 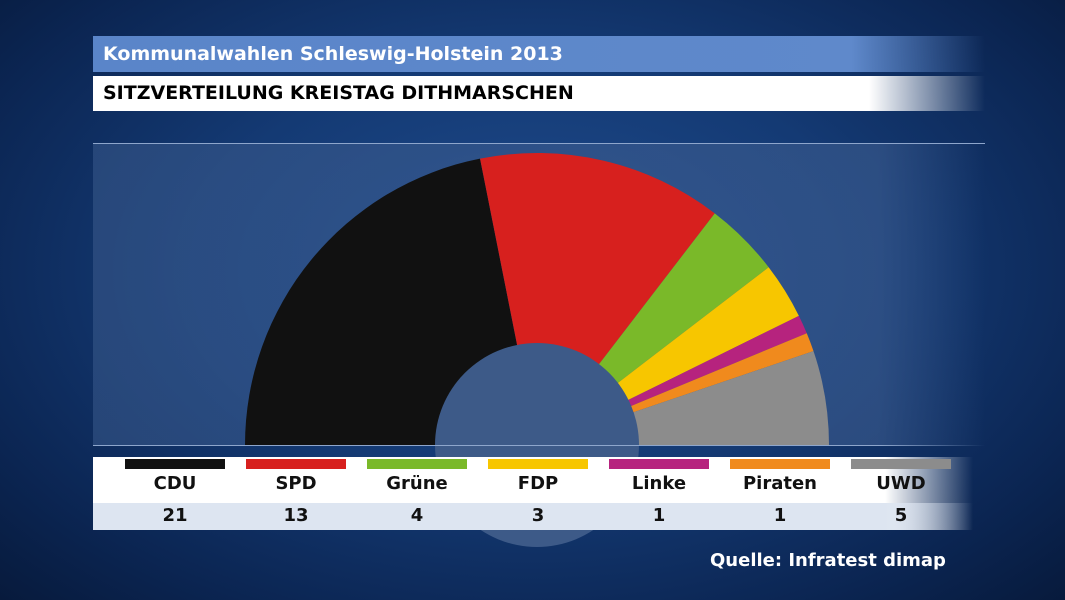 I want to click on legend-label-spd: SPD, so click(x=296, y=483).